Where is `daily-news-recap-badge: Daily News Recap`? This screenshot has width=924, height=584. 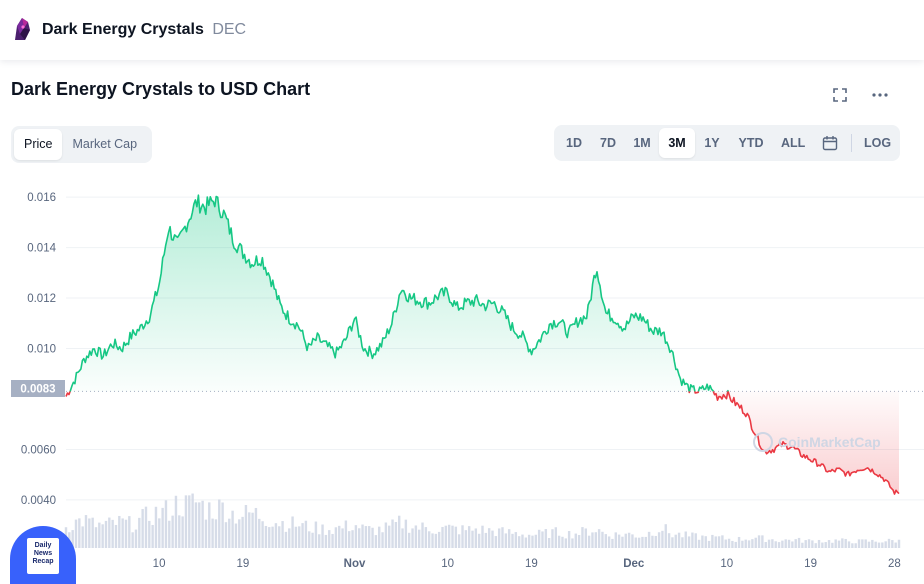 daily-news-recap-badge: Daily News Recap is located at coordinates (43, 555).